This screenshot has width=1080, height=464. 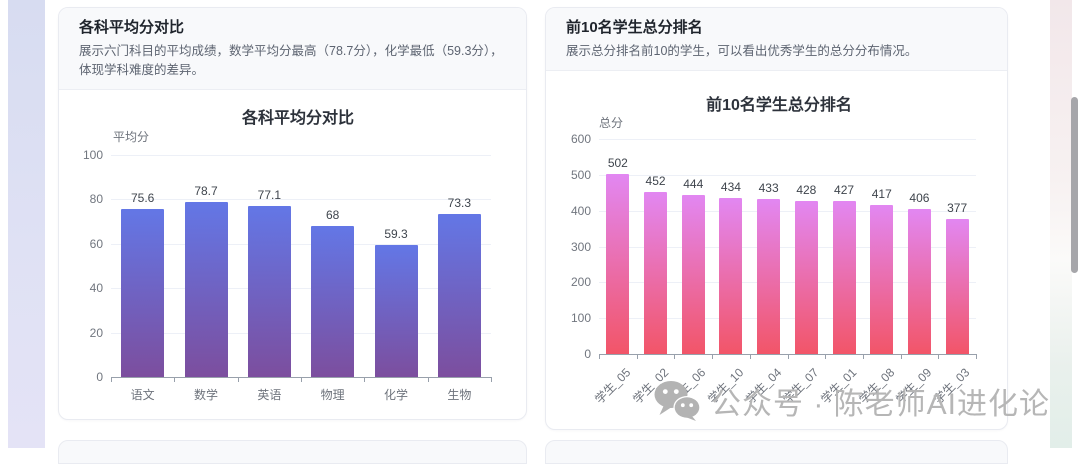 I want to click on bar-学生_01, so click(x=844, y=277).